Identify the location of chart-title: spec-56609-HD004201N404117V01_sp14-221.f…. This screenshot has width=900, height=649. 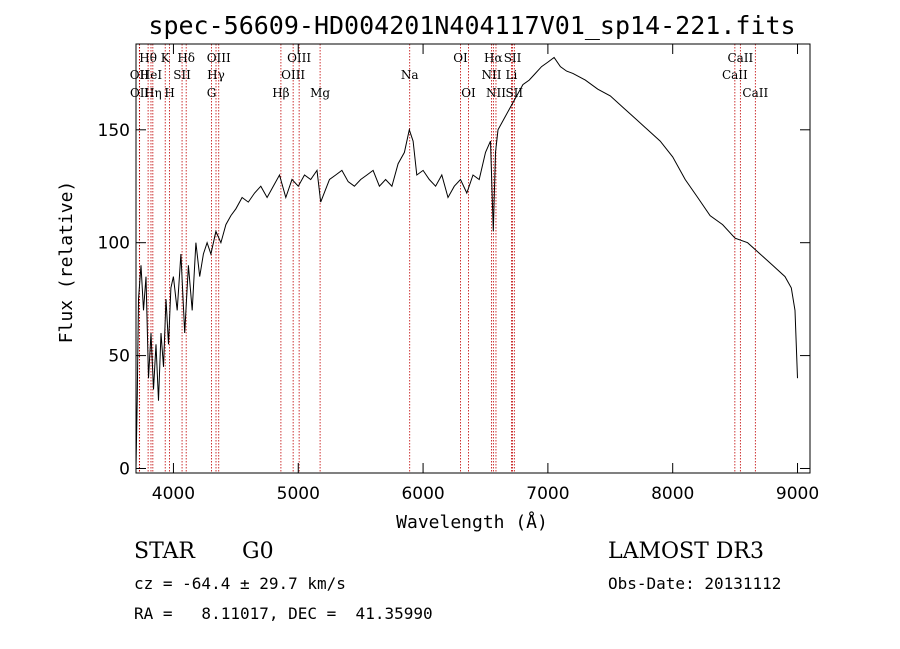
(471, 25).